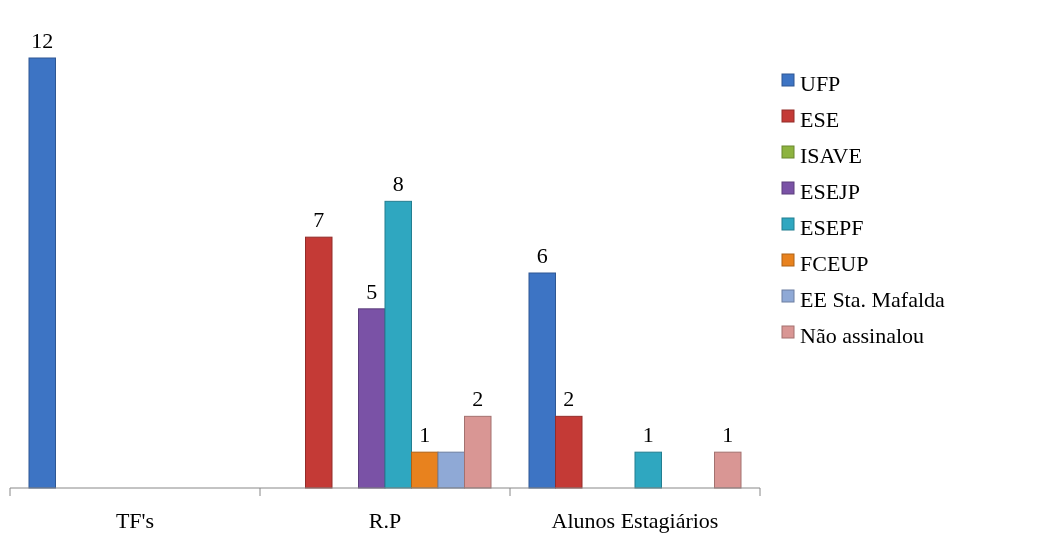 Image resolution: width=1040 pixels, height=542 pixels. Describe the element at coordinates (820, 84) in the screenshot. I see `legend-label: UFP` at that location.